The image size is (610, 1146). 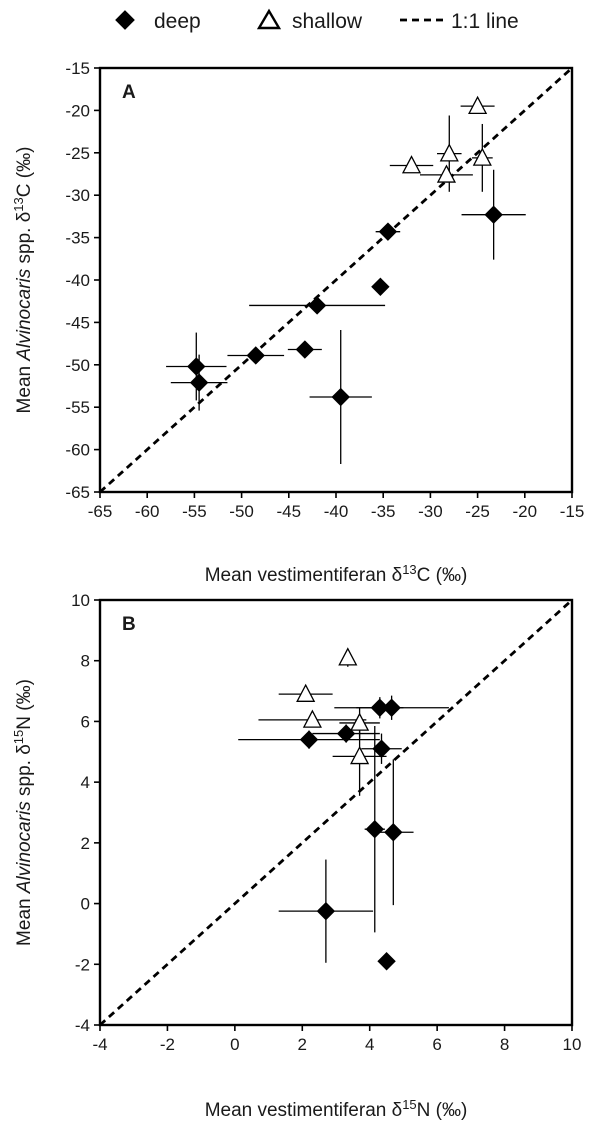 I want to click on y-axis-title: Mean Alvinocaris spp. δ15N (‰), so click(x=23, y=812).